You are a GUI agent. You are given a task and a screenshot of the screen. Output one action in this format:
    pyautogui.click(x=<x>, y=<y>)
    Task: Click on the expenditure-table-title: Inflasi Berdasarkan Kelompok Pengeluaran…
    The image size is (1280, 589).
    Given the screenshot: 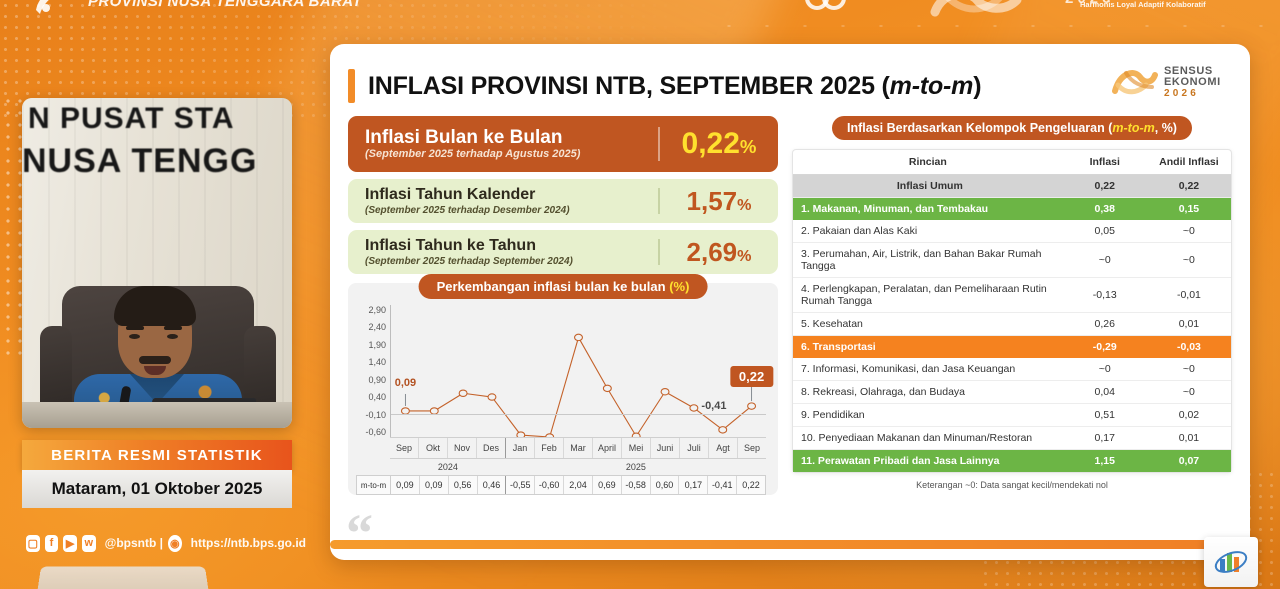 What is the action you would take?
    pyautogui.click(x=1012, y=128)
    